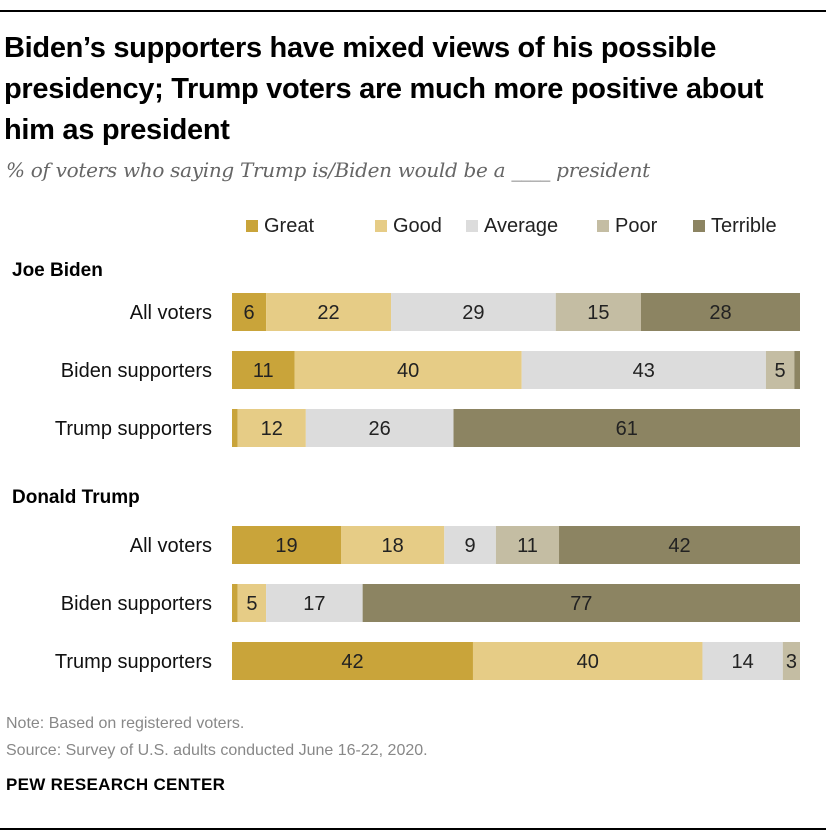  I want to click on data-label: 22, so click(328, 313).